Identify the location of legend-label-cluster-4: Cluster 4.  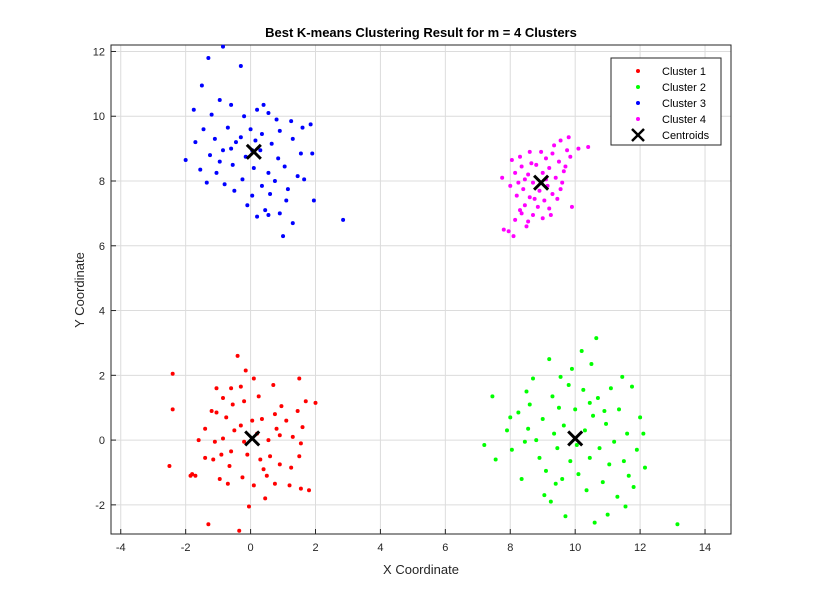
(684, 120).